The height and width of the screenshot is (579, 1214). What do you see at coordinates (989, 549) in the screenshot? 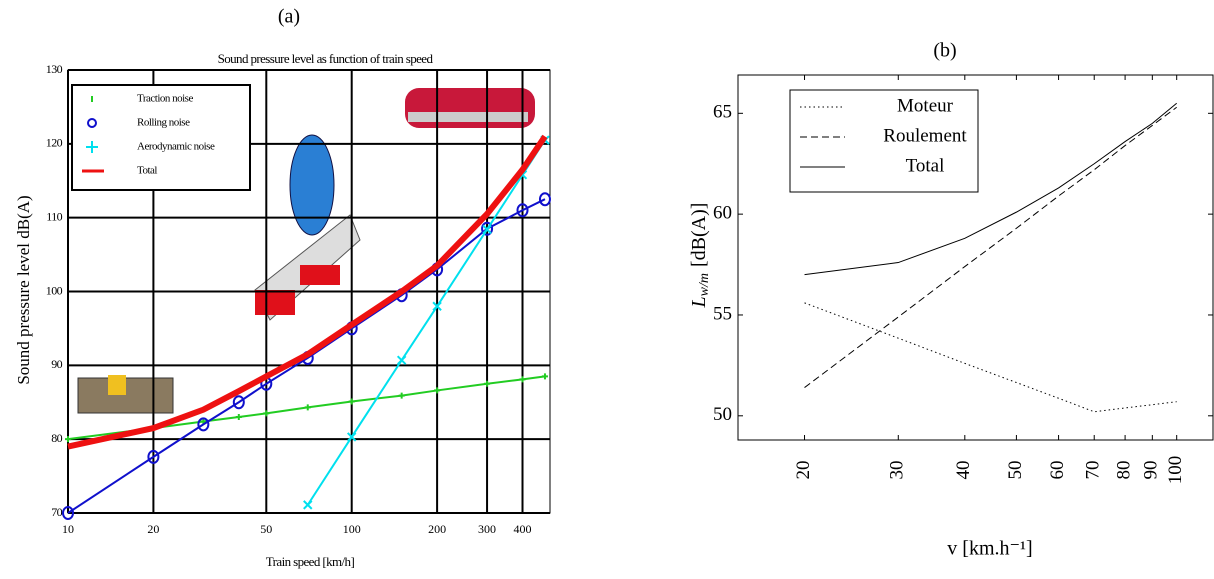
I see `x-axis-label: v [km.h⁻¹]` at bounding box center [989, 549].